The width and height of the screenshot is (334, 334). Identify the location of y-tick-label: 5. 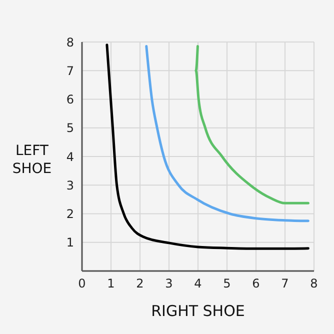
(70, 128).